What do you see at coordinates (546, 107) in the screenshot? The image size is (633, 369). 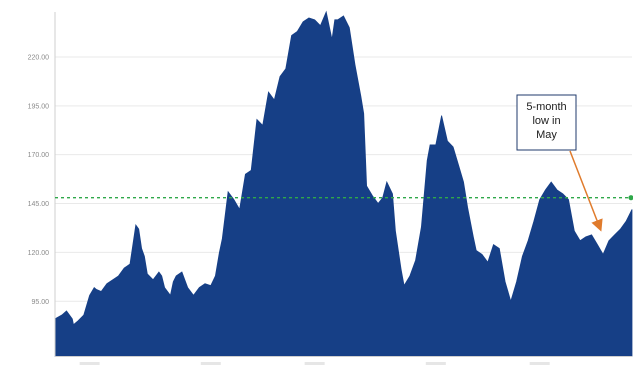 I see `callout-text-line: 5-month` at bounding box center [546, 107].